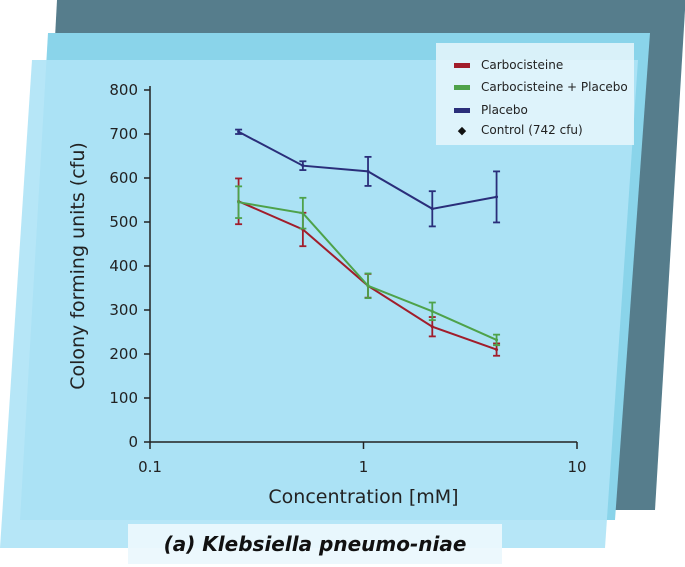  I want to click on y-tick-label: 800, so click(123, 90).